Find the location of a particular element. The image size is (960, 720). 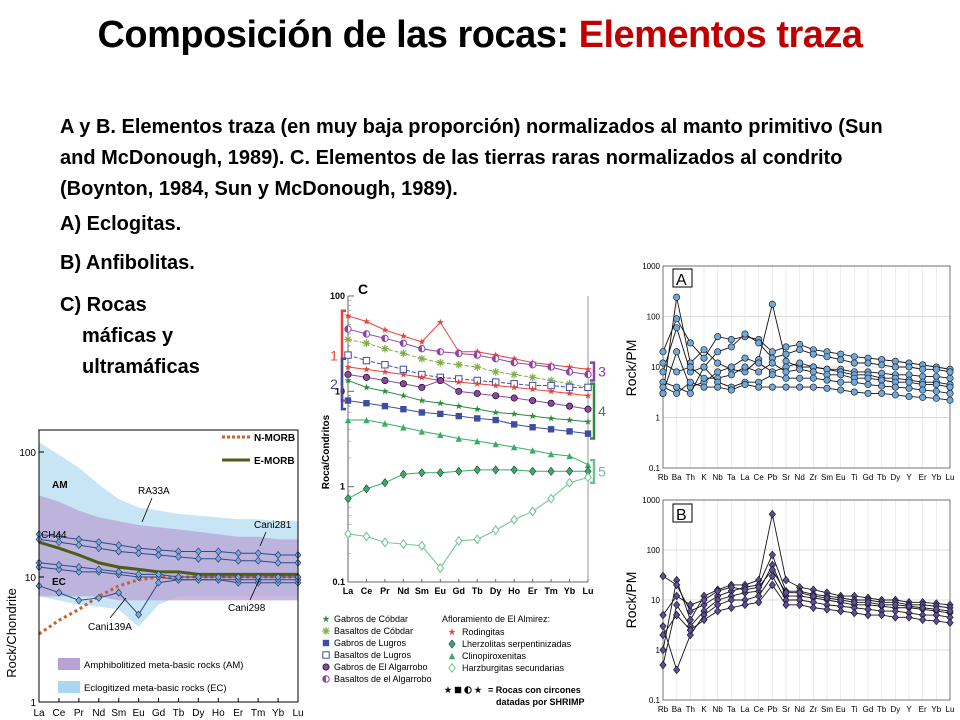

trace-a-y-axis-label: Rock/PM is located at coordinates (631, 368).